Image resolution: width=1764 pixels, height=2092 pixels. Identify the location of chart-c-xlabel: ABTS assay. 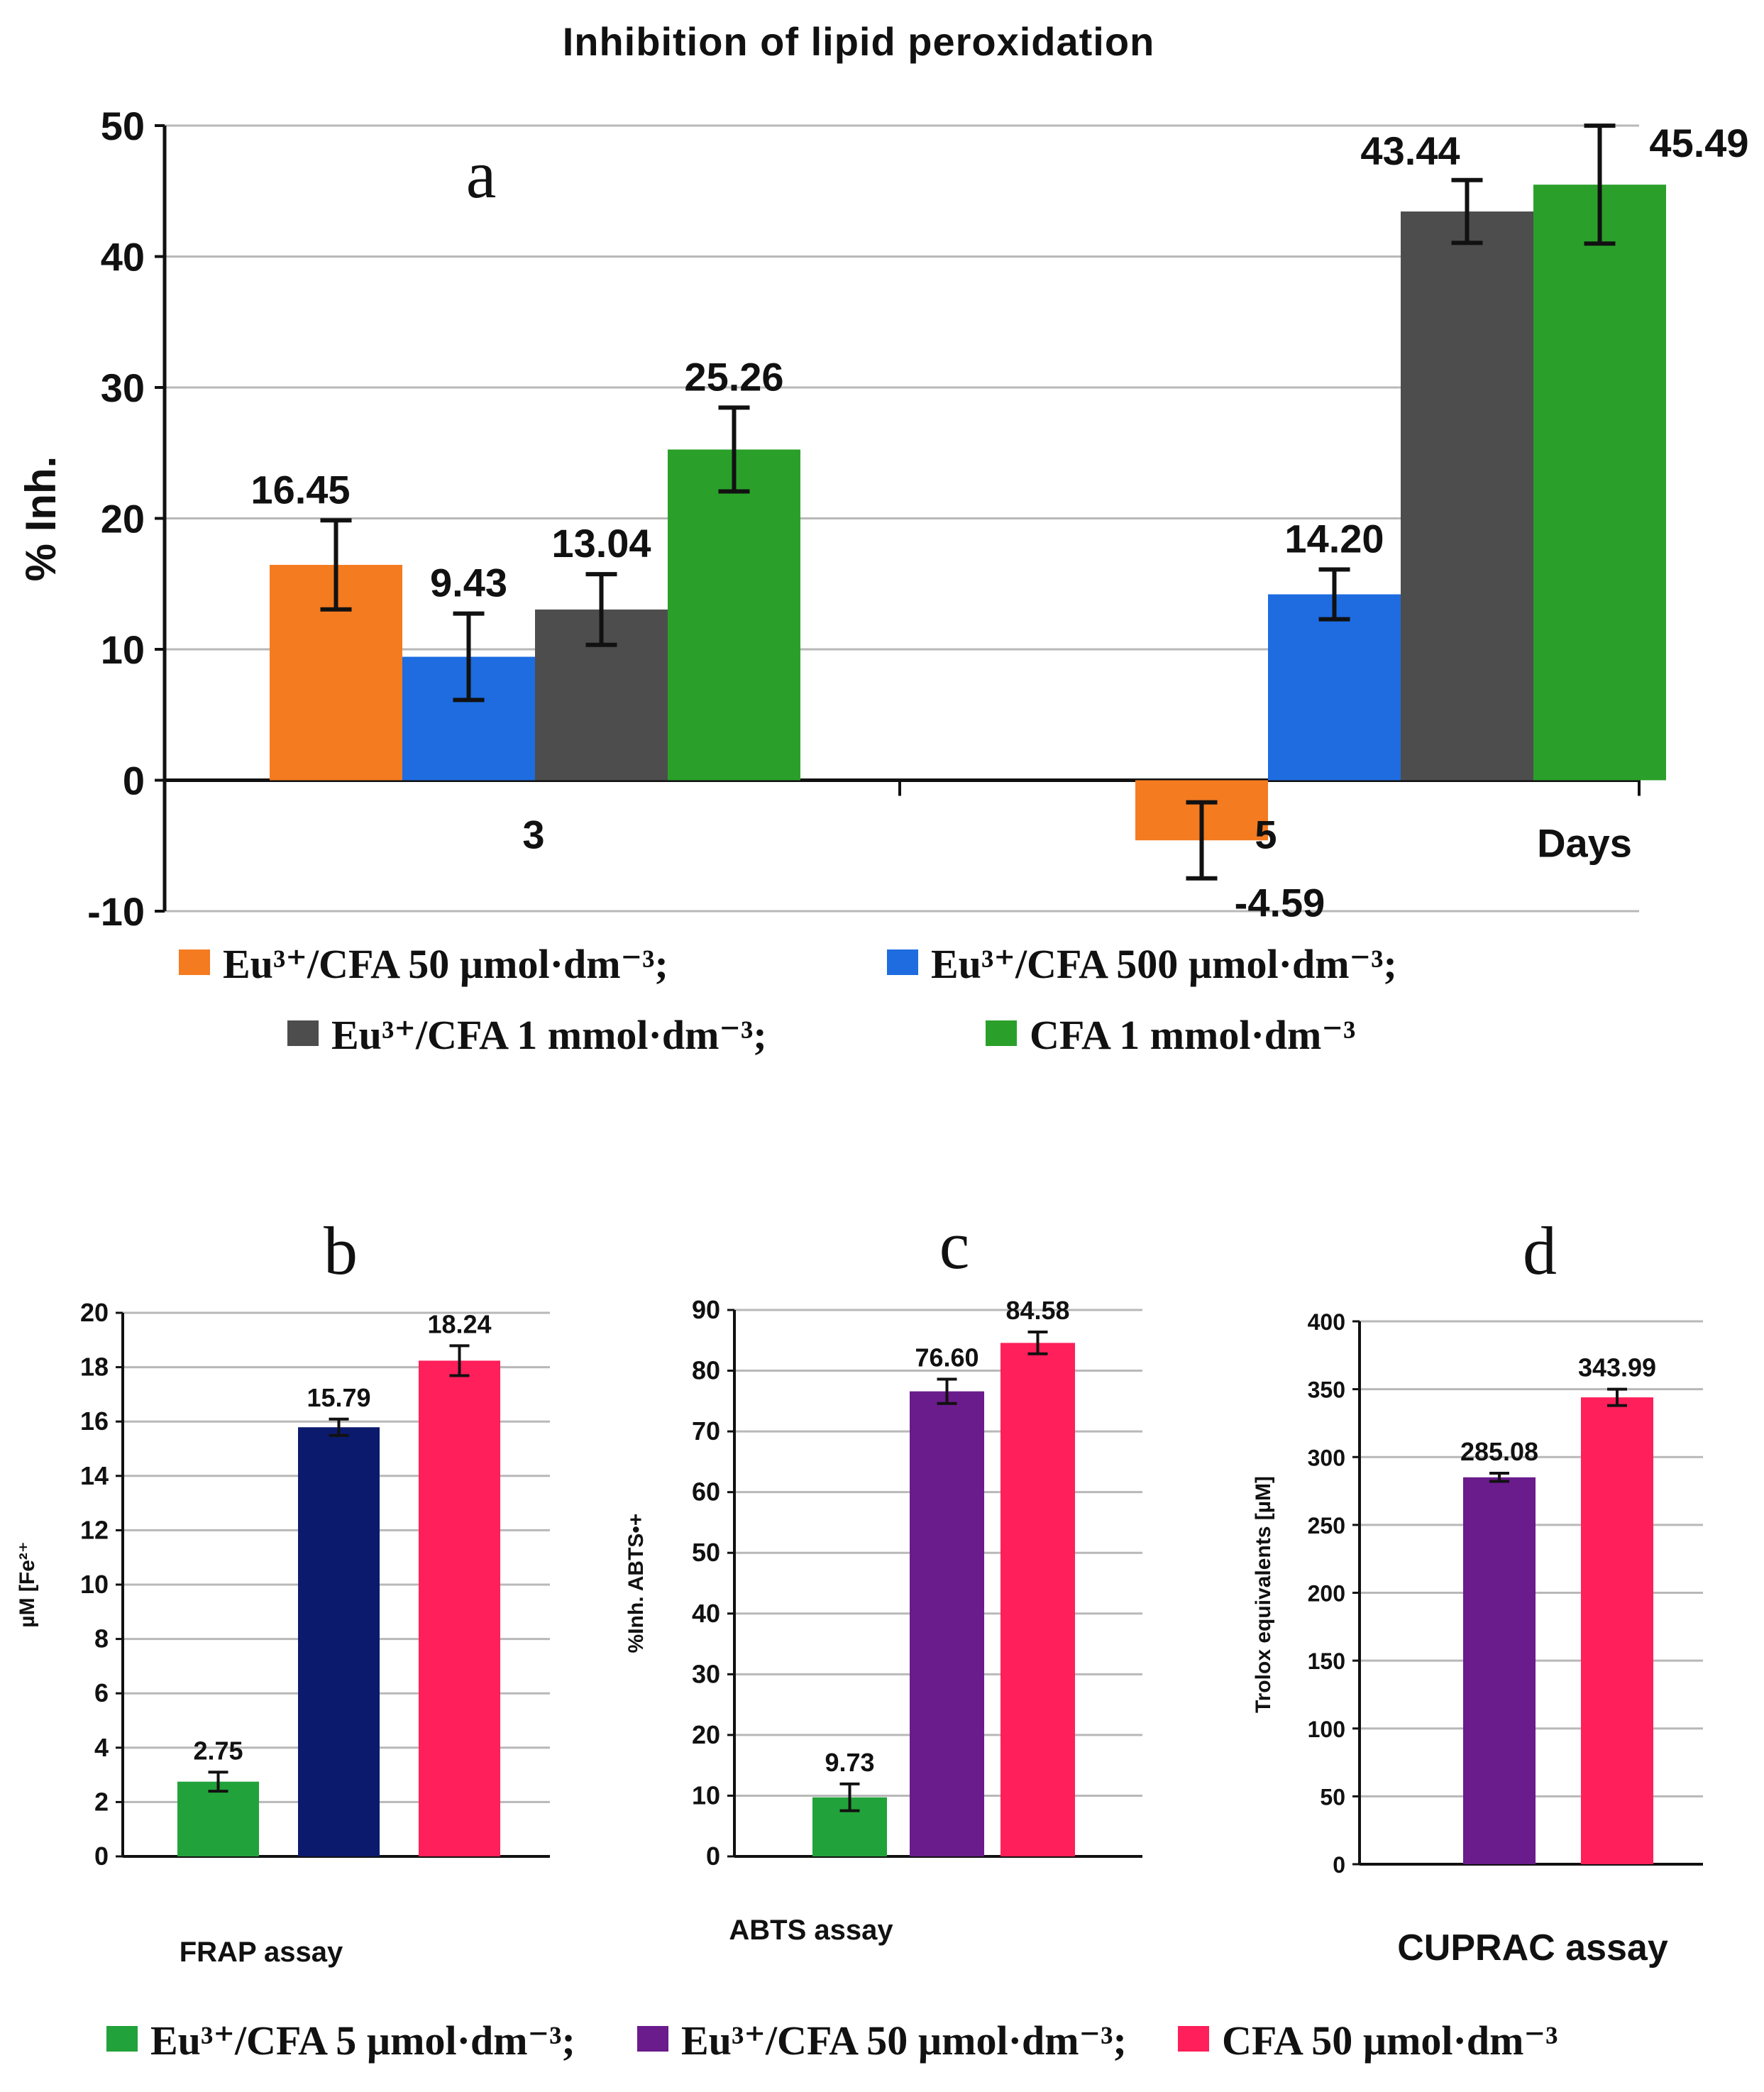
(811, 1930).